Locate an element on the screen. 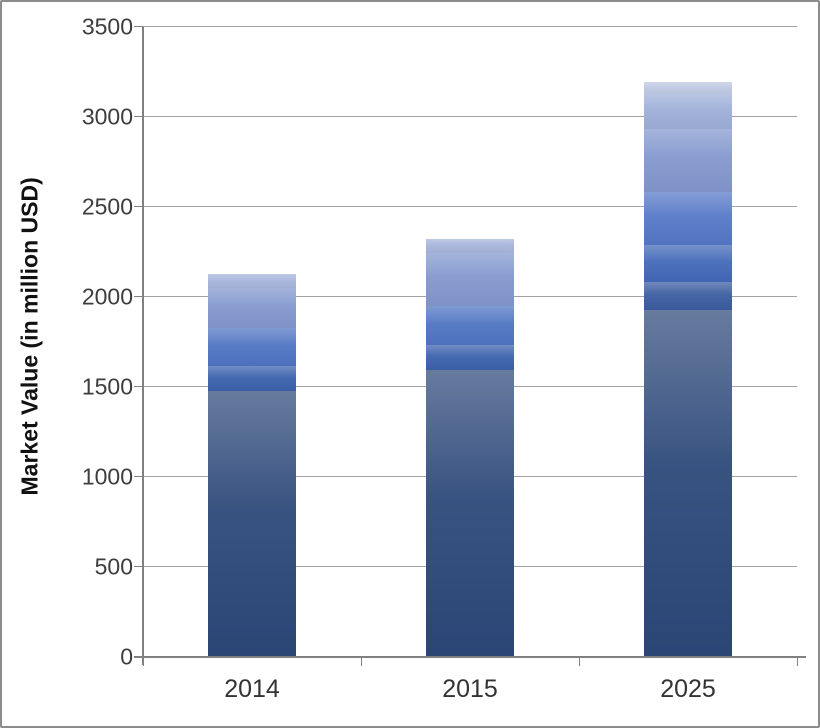 This screenshot has height=728, width=820. y-tick-label-3000: 3000 is located at coordinates (107, 116).